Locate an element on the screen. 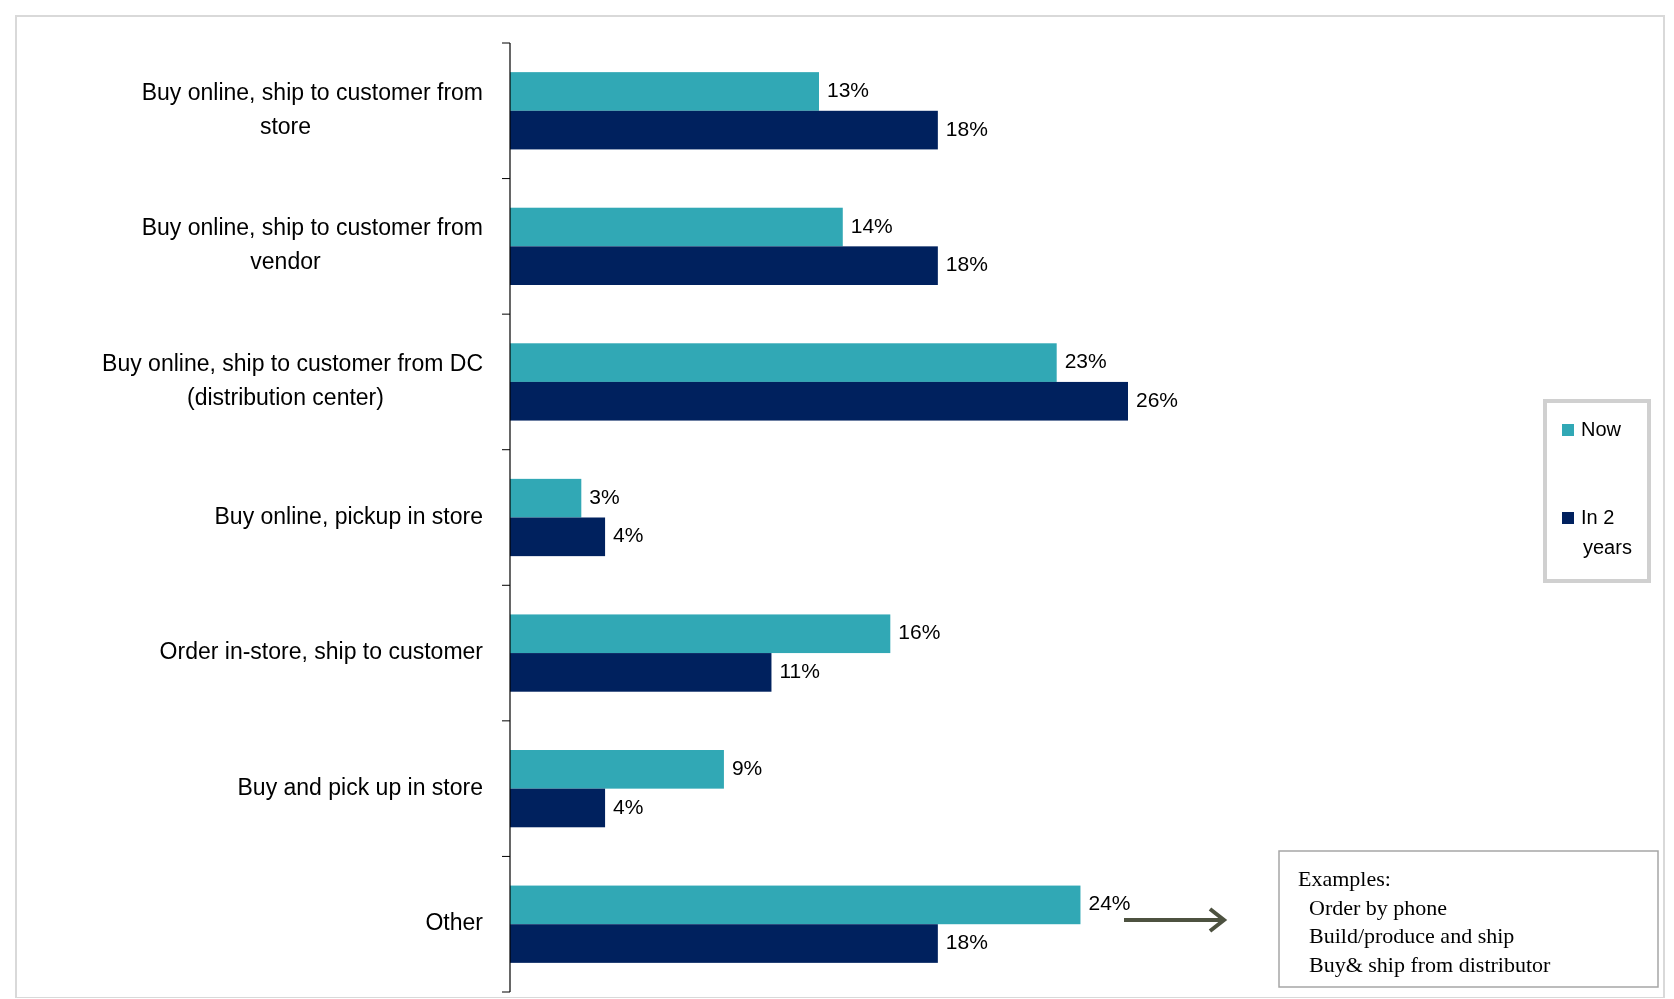 This screenshot has height=999, width=1674. data-label: 9% is located at coordinates (747, 767).